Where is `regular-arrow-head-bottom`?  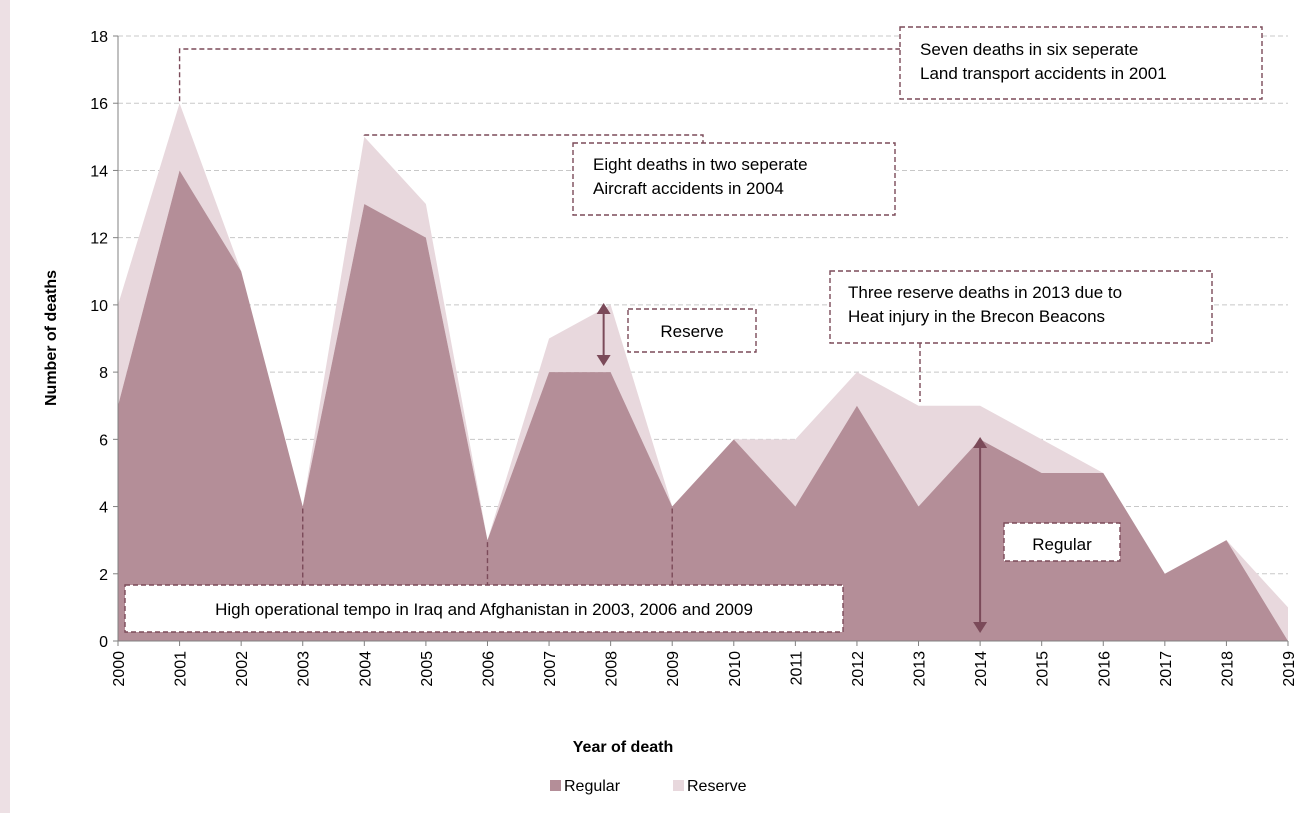
regular-arrow-head-bottom is located at coordinates (980, 627).